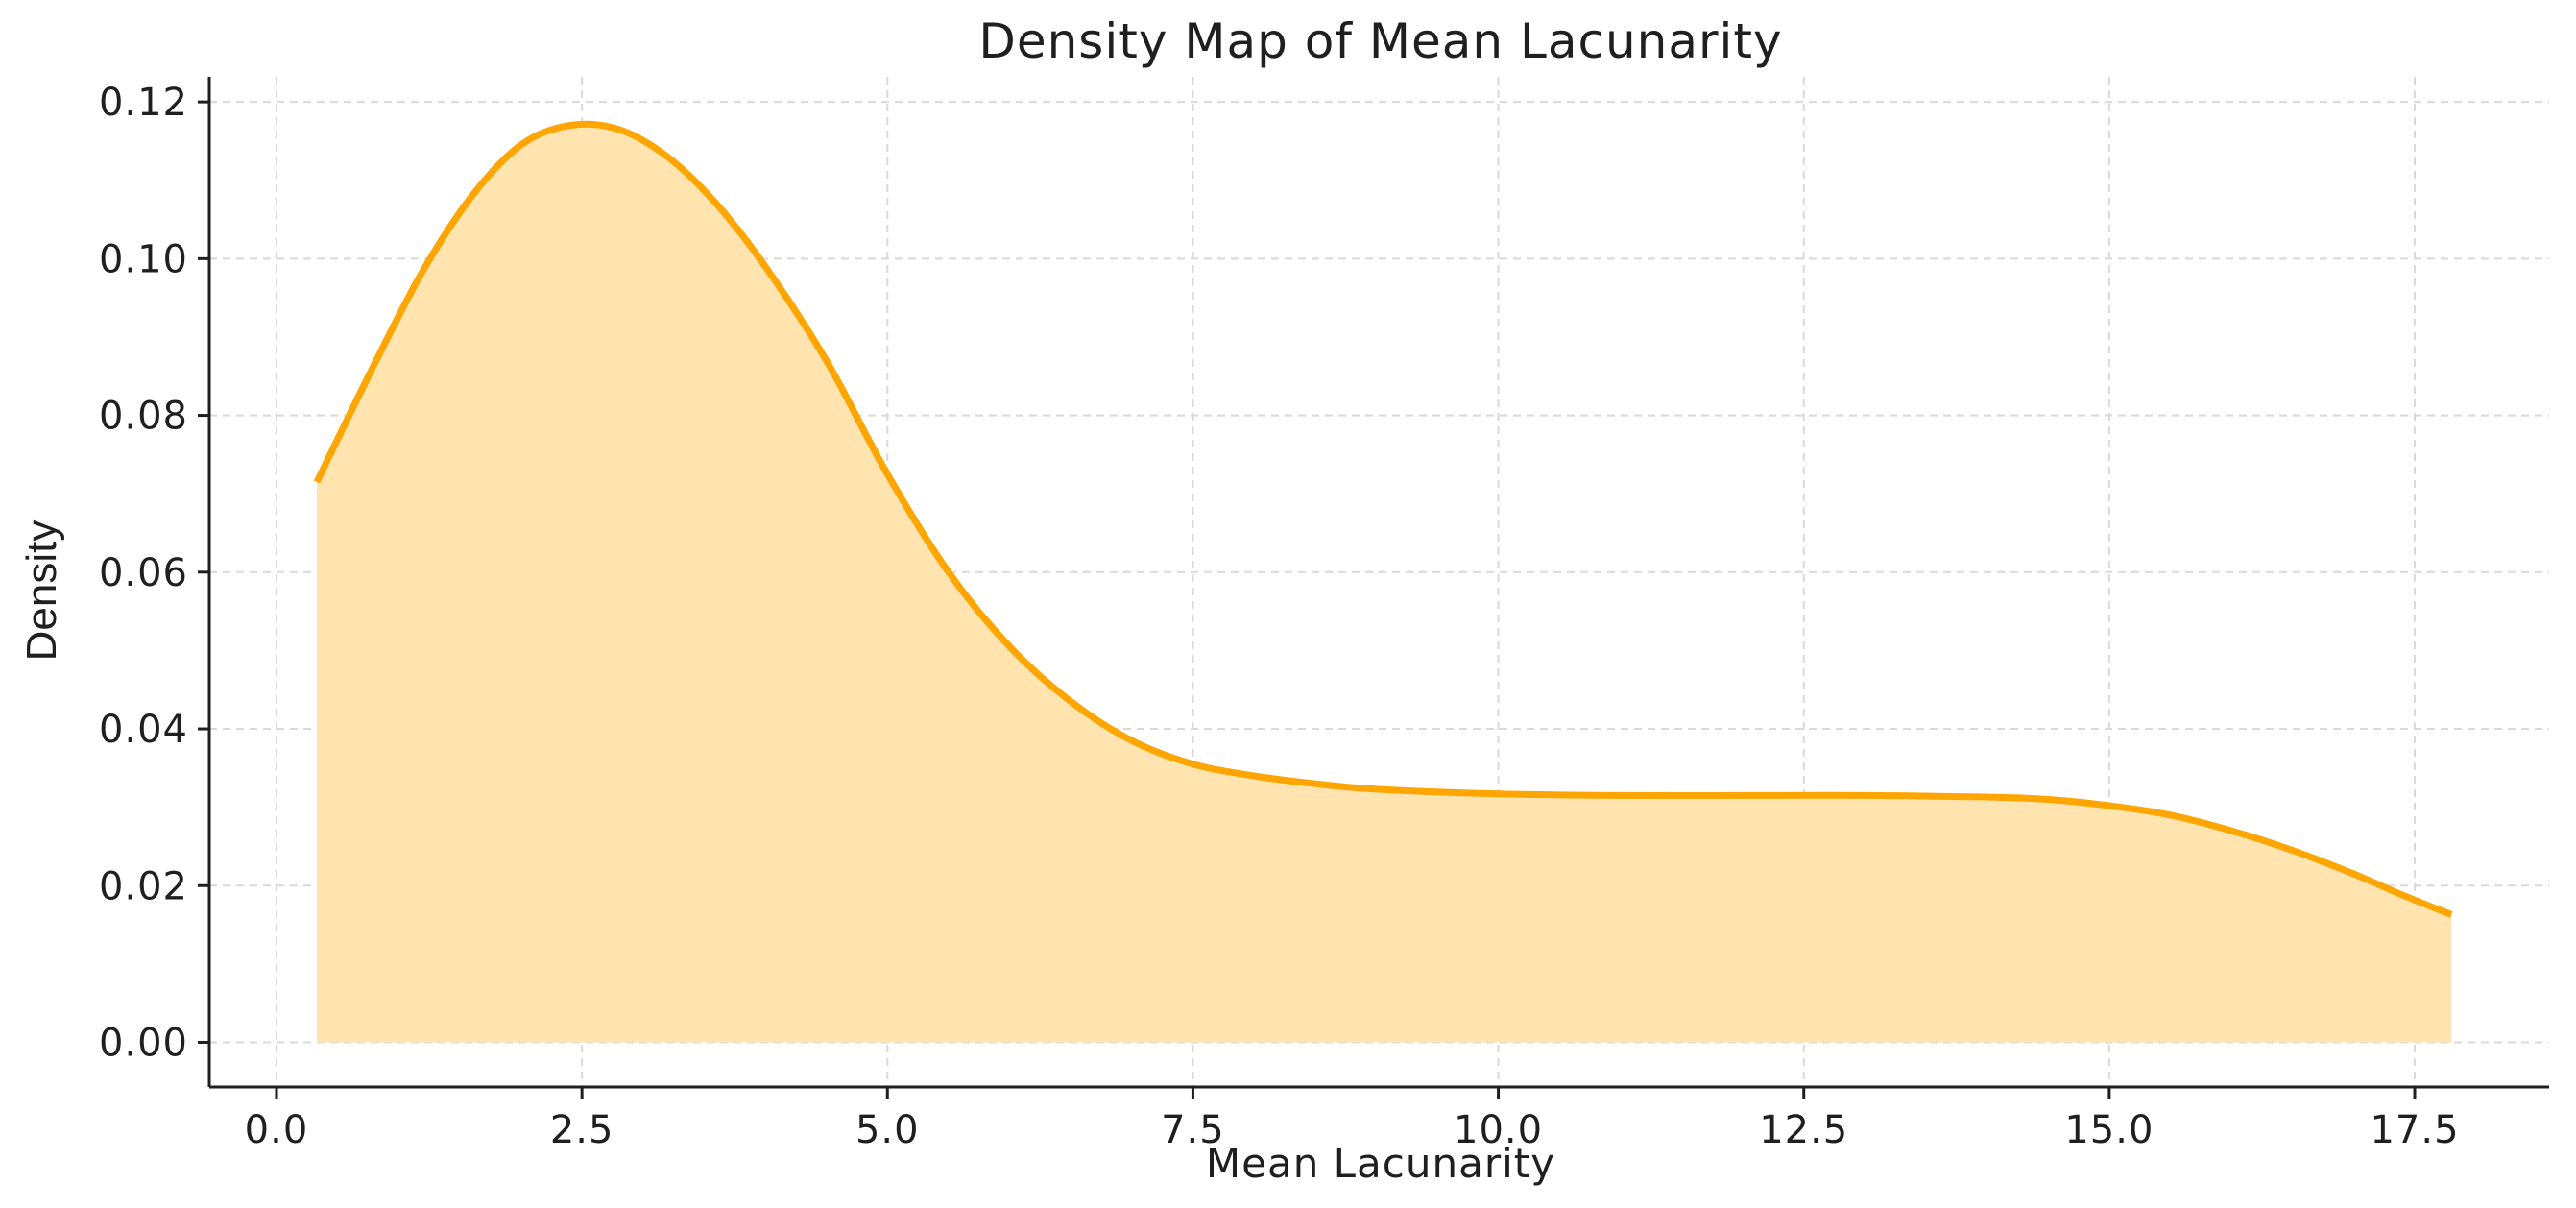 Image resolution: width=2576 pixels, height=1208 pixels. I want to click on chart-title: Density Map of Mean Lacunarity, so click(1380, 41).